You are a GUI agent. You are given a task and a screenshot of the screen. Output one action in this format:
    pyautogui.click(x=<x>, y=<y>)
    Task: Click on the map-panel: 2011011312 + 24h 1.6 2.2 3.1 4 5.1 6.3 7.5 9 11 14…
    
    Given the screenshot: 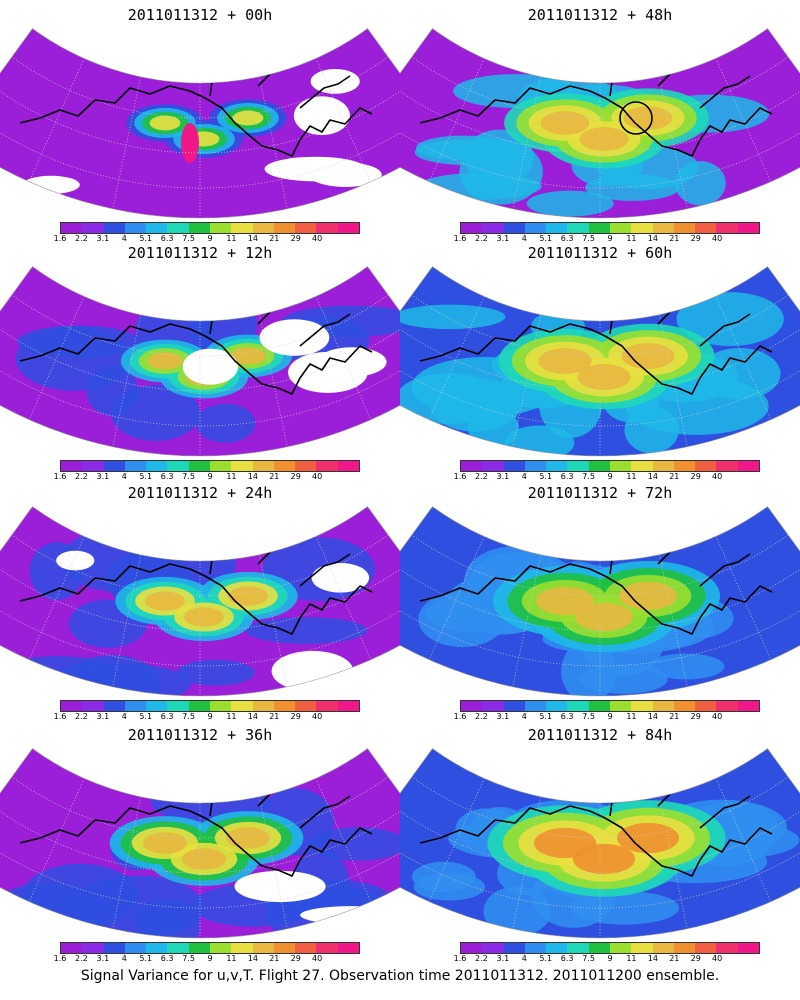 What is the action you would take?
    pyautogui.click(x=200, y=600)
    